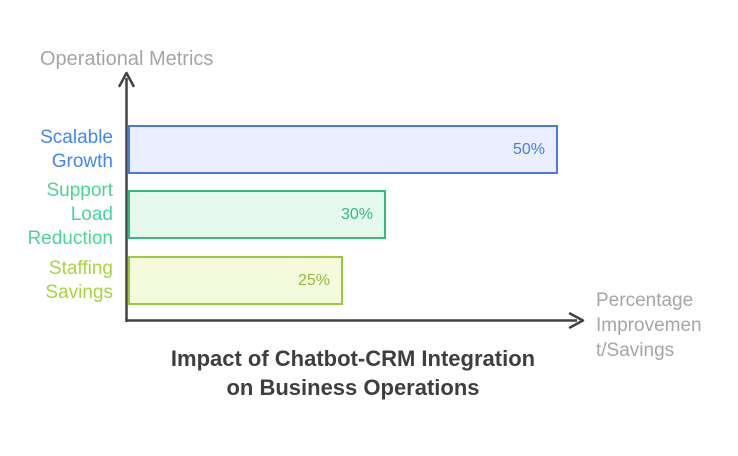 The height and width of the screenshot is (456, 738). I want to click on bar-scalable-growth: 50%, so click(343, 149).